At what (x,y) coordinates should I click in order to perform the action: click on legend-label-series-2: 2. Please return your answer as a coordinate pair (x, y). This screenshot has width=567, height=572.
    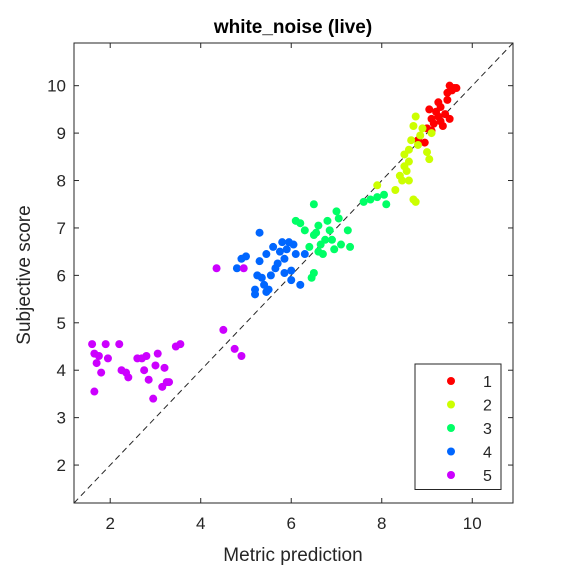
    Looking at the image, I should click on (487, 406).